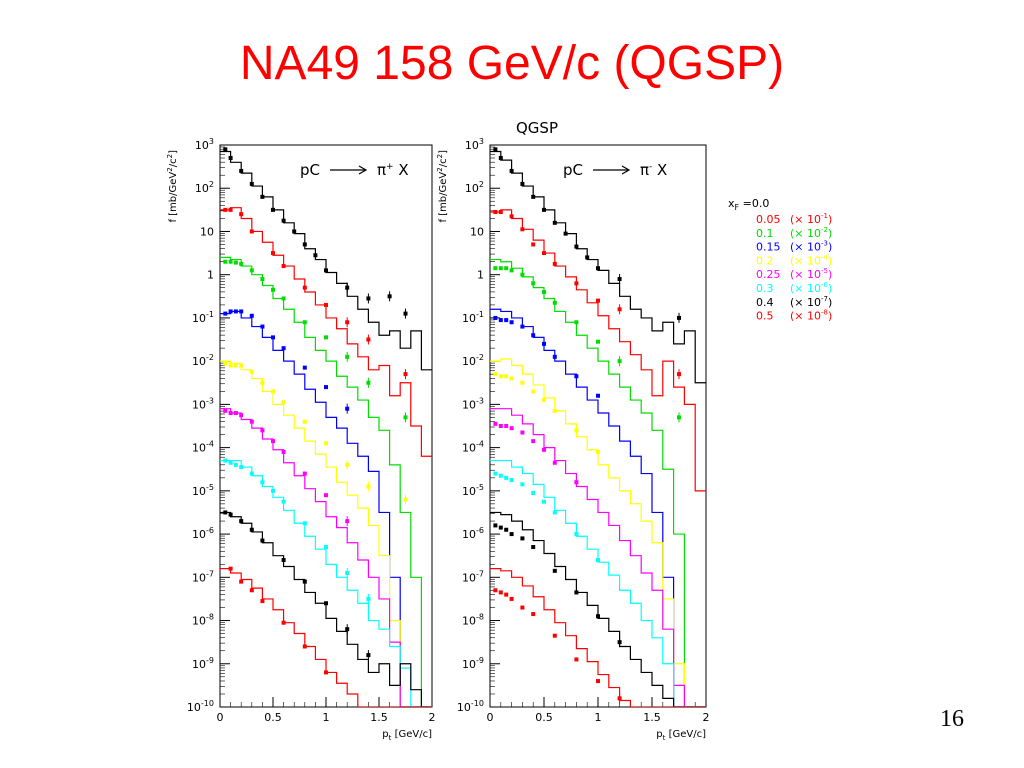  What do you see at coordinates (794, 288) in the screenshot?
I see `legend-entry: 0.3 (× 10-6)` at bounding box center [794, 288].